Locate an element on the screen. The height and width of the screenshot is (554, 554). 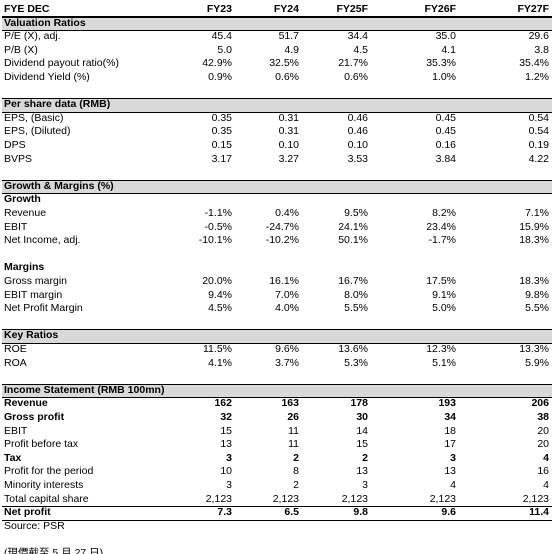
row-label: Net profit is located at coordinates (27, 512).